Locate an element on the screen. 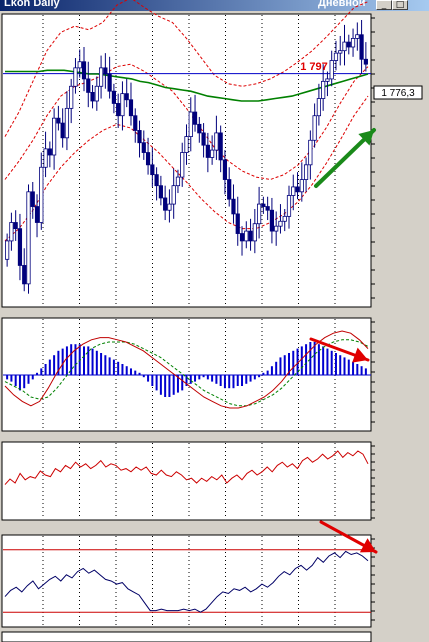 This screenshot has height=642, width=429. moving-average-line is located at coordinates (187, 85).